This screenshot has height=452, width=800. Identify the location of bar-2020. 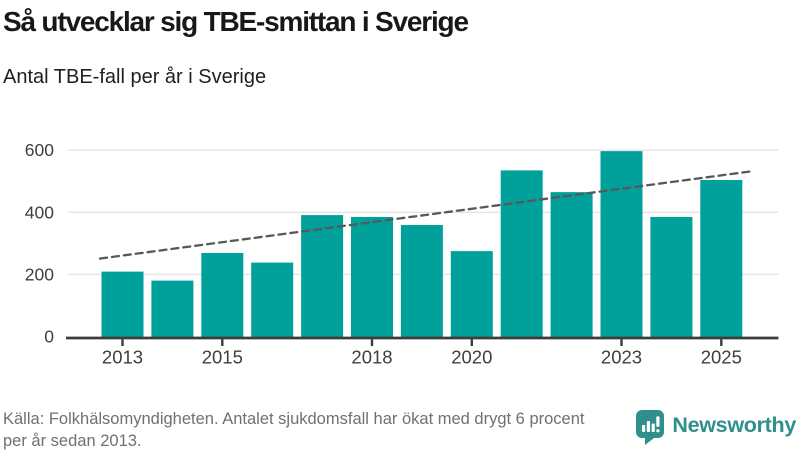
(472, 294).